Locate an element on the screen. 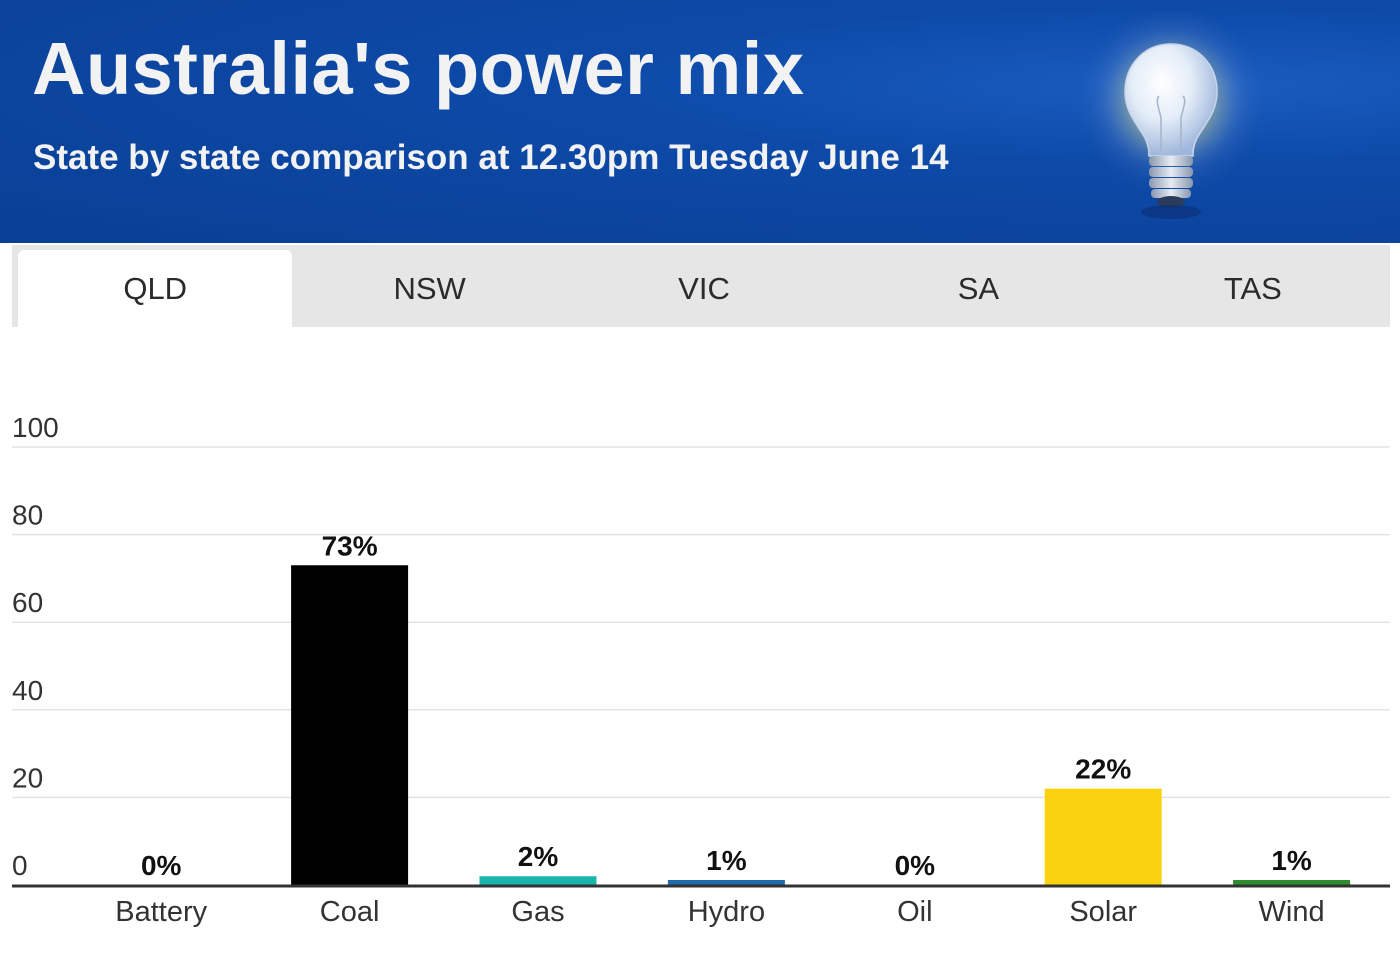  state-tabs: QLD NSW VIC SA TAS is located at coordinates (701, 286).